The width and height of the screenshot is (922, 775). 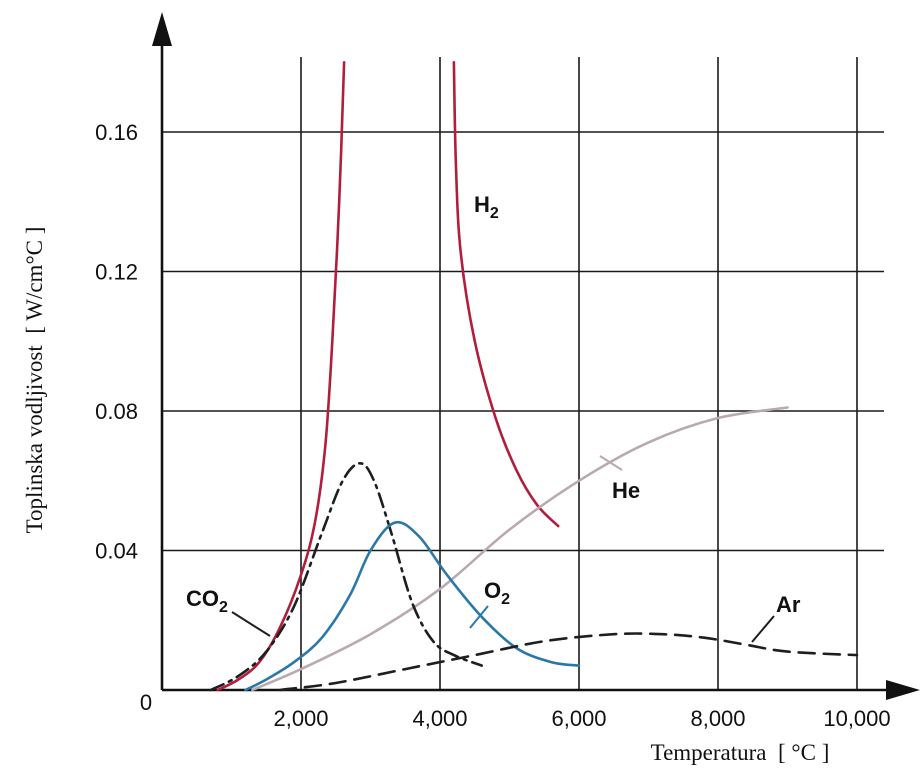 I want to click on series-line-co2, so click(x=346, y=577).